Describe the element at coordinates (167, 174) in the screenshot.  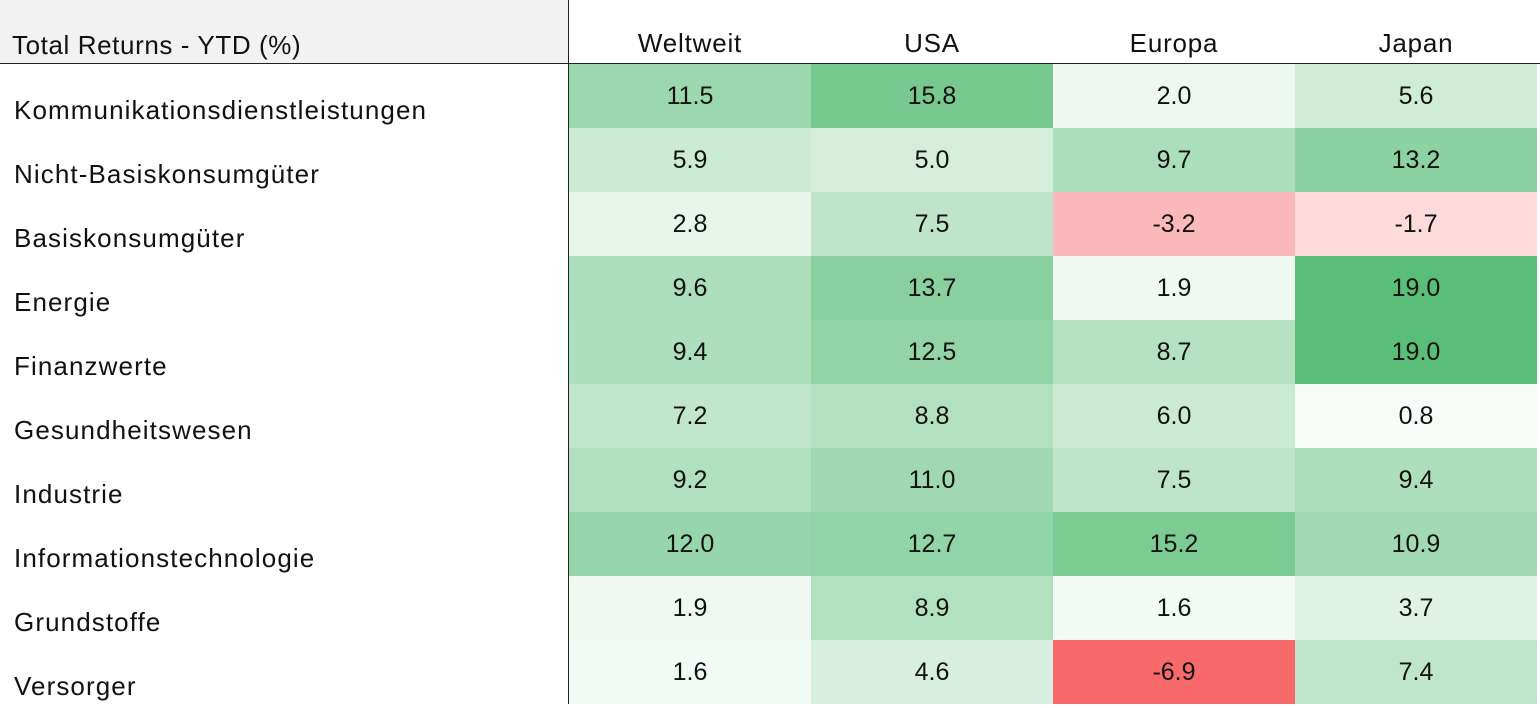
I see `row-label: Nicht-Basiskonsumgüter` at that location.